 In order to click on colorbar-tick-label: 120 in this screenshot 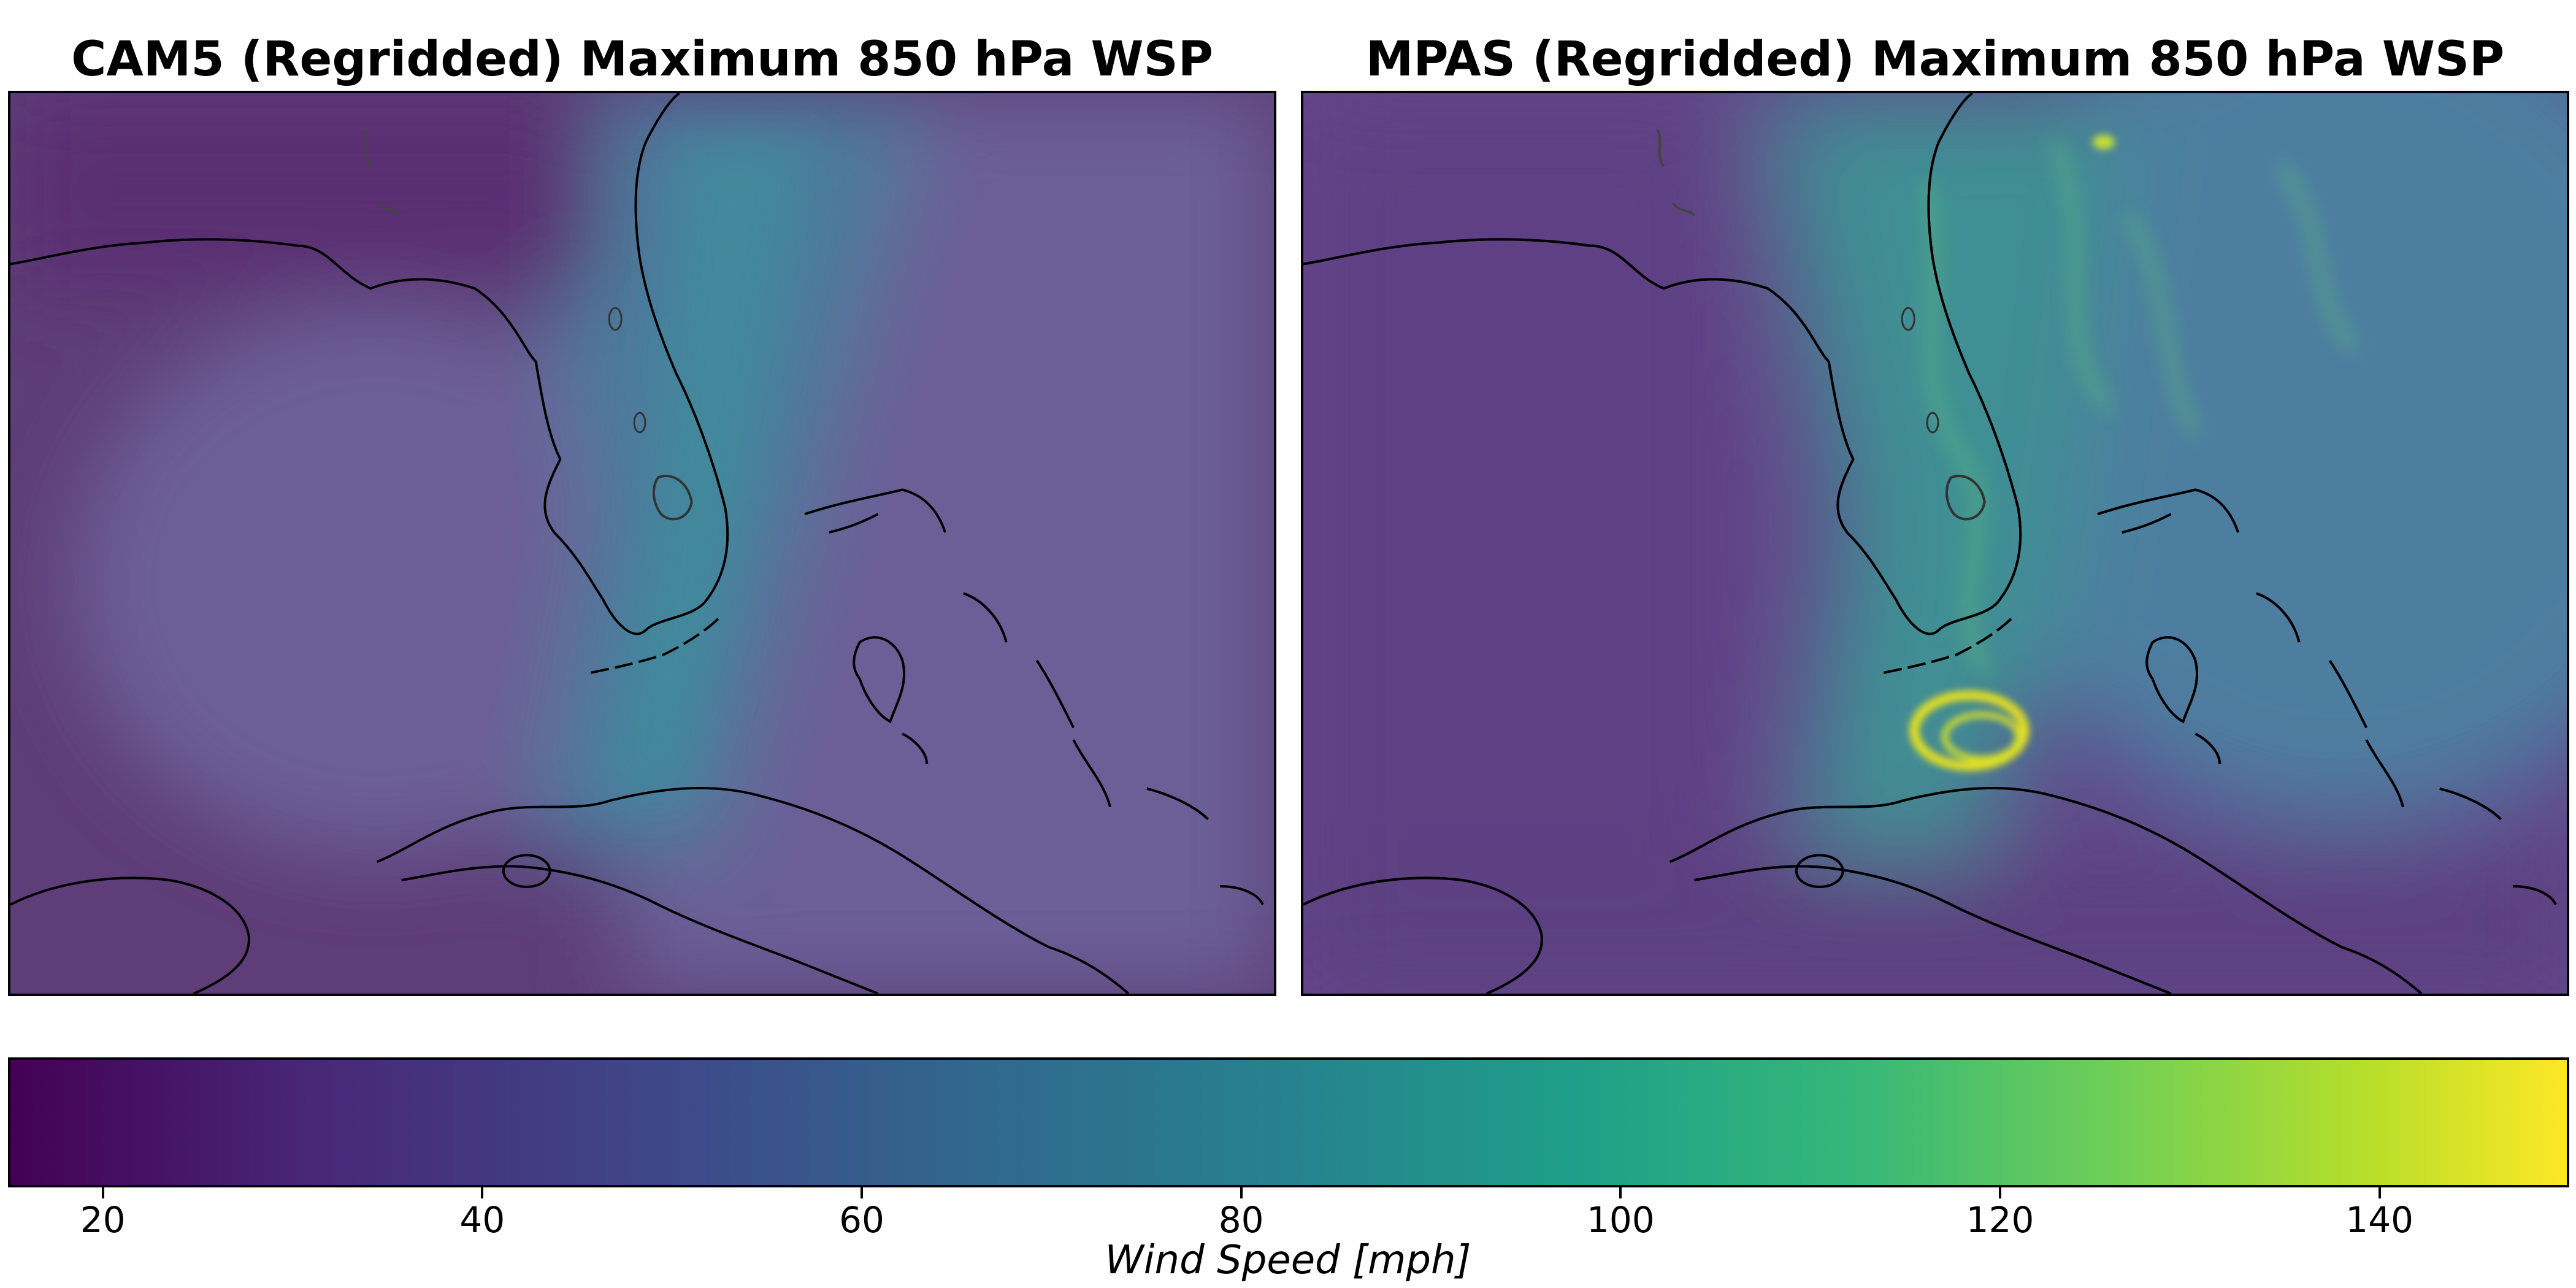, I will do `click(2000, 1220)`.